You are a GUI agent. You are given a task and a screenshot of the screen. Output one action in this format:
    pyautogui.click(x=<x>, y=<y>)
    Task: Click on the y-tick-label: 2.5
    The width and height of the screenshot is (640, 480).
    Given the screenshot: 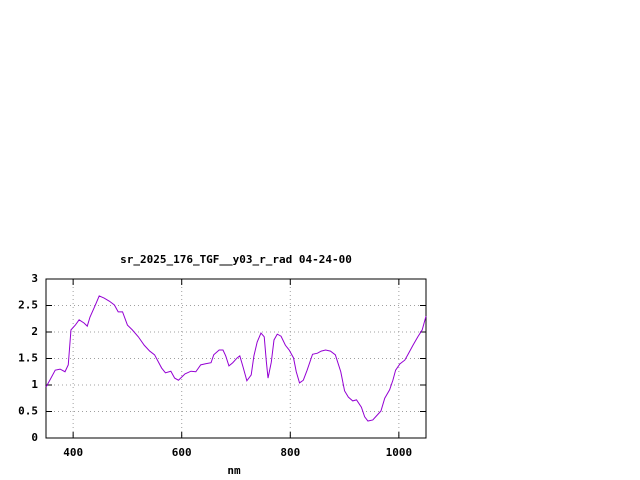 What is the action you would take?
    pyautogui.click(x=28, y=305)
    